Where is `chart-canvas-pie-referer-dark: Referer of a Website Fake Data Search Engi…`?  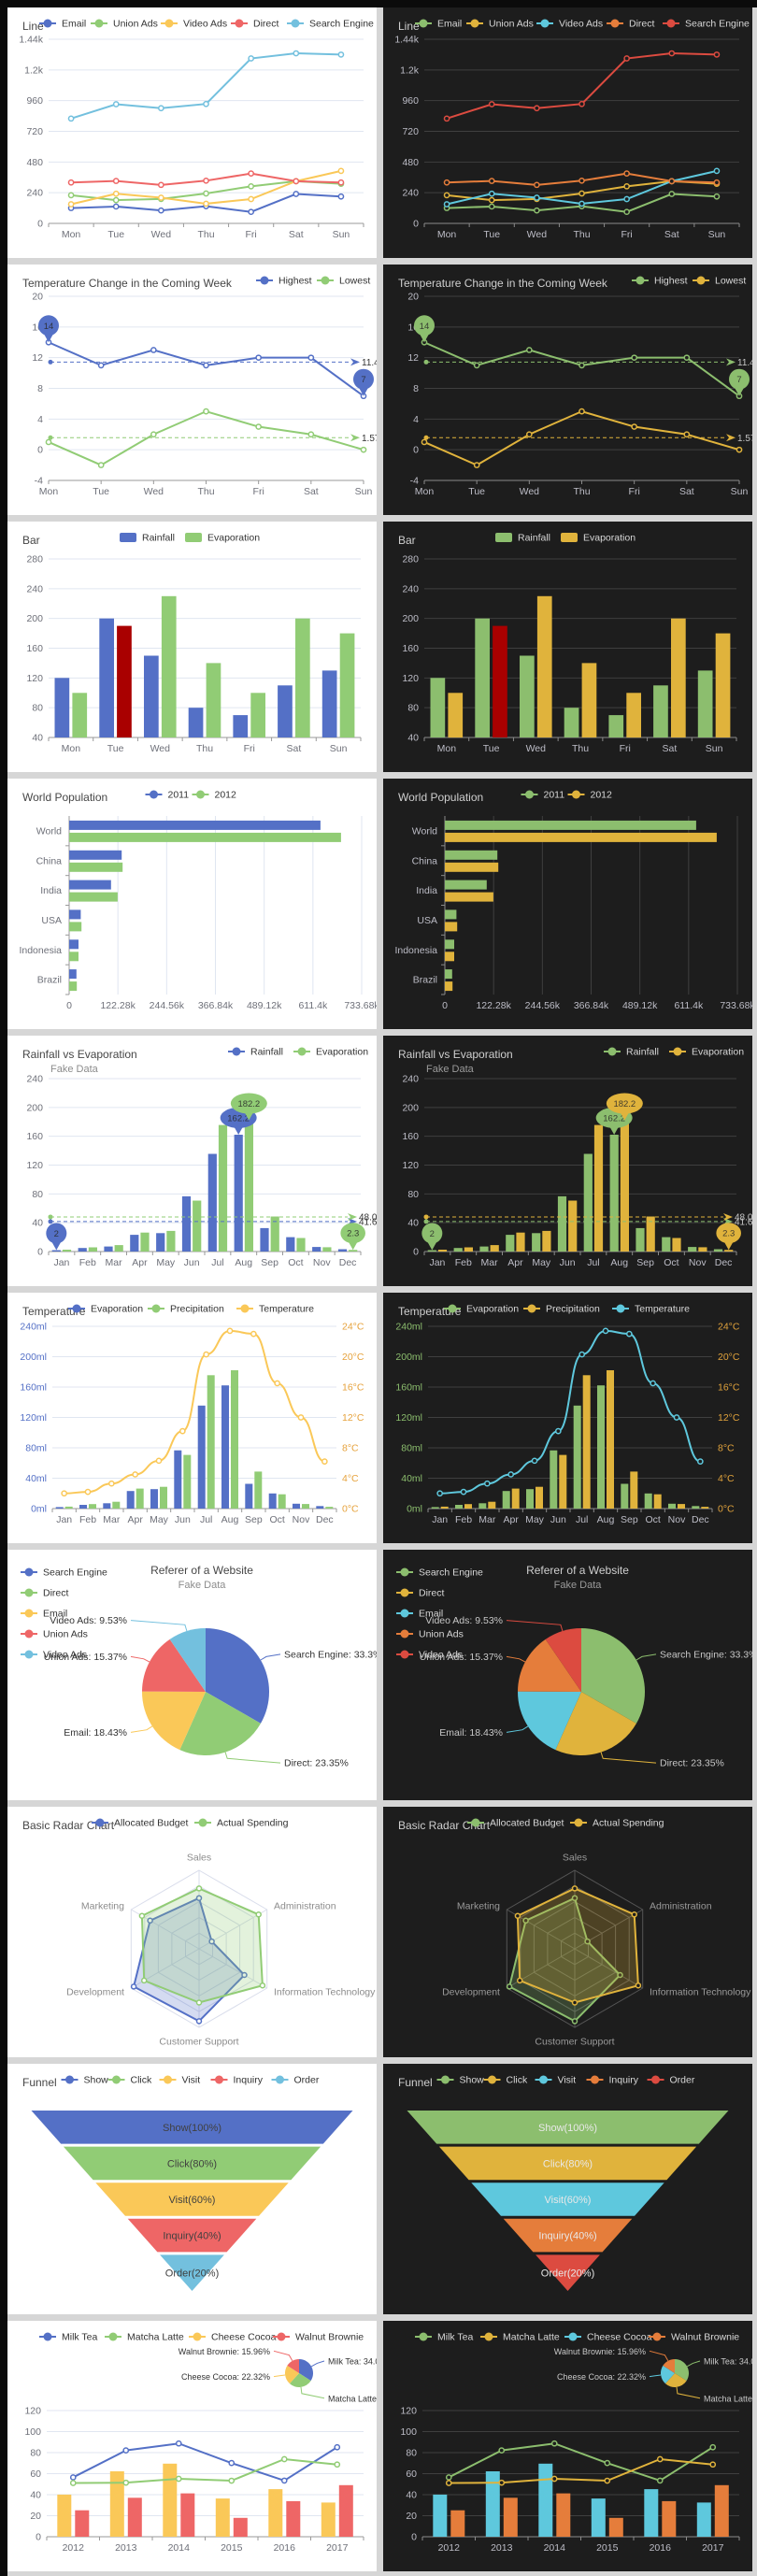
chart-canvas-pie-referer-dark: Referer of a Website Fake Data Search Engi… is located at coordinates (567, 1675).